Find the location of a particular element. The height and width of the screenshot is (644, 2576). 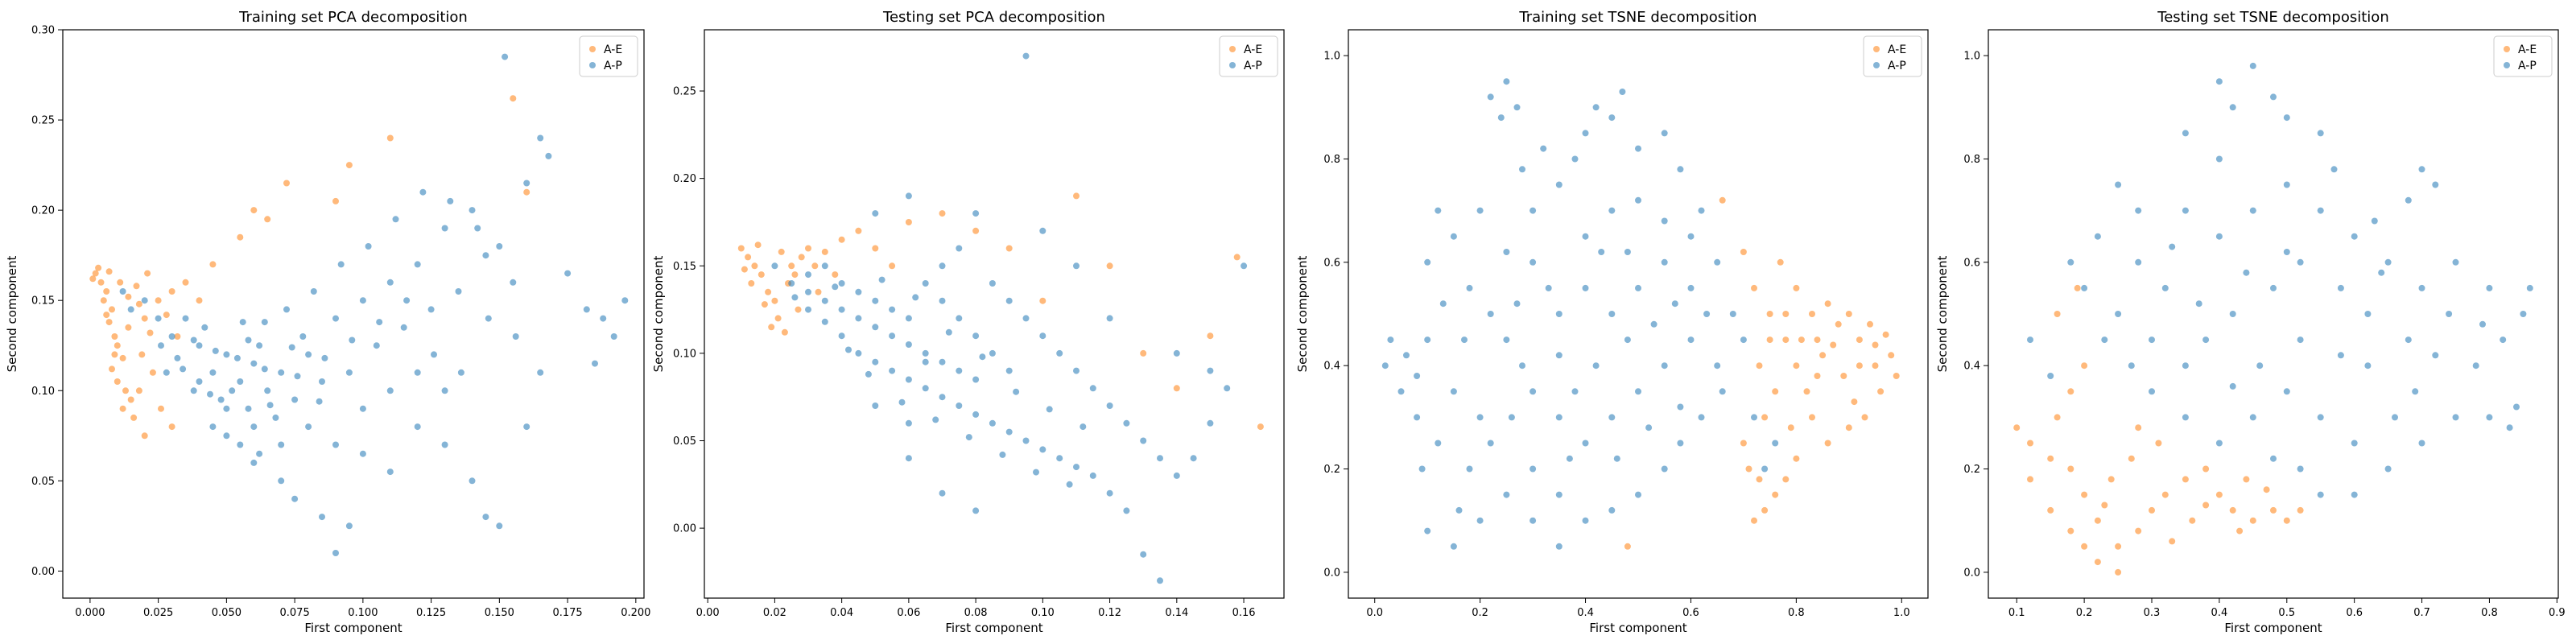

y-axis-label: Second component is located at coordinates (1302, 313).